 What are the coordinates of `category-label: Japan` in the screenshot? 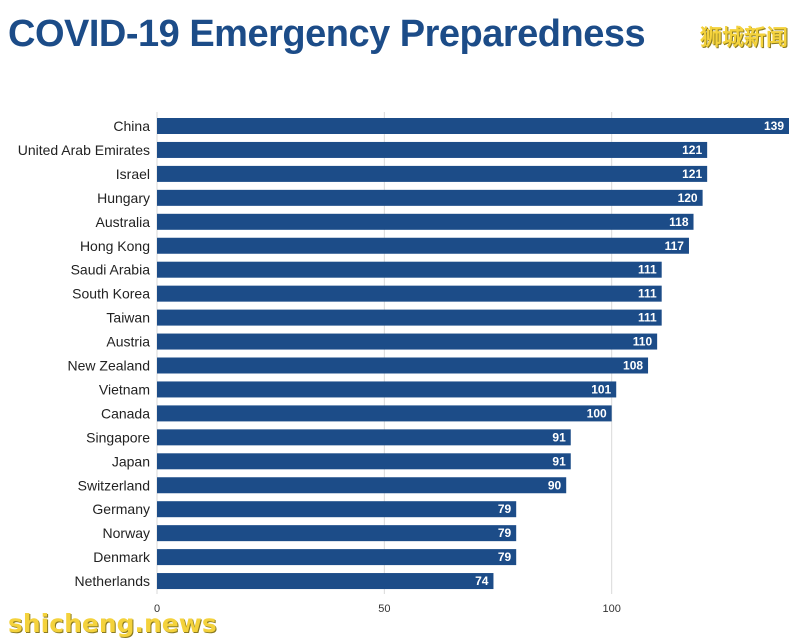 It's located at (131, 461).